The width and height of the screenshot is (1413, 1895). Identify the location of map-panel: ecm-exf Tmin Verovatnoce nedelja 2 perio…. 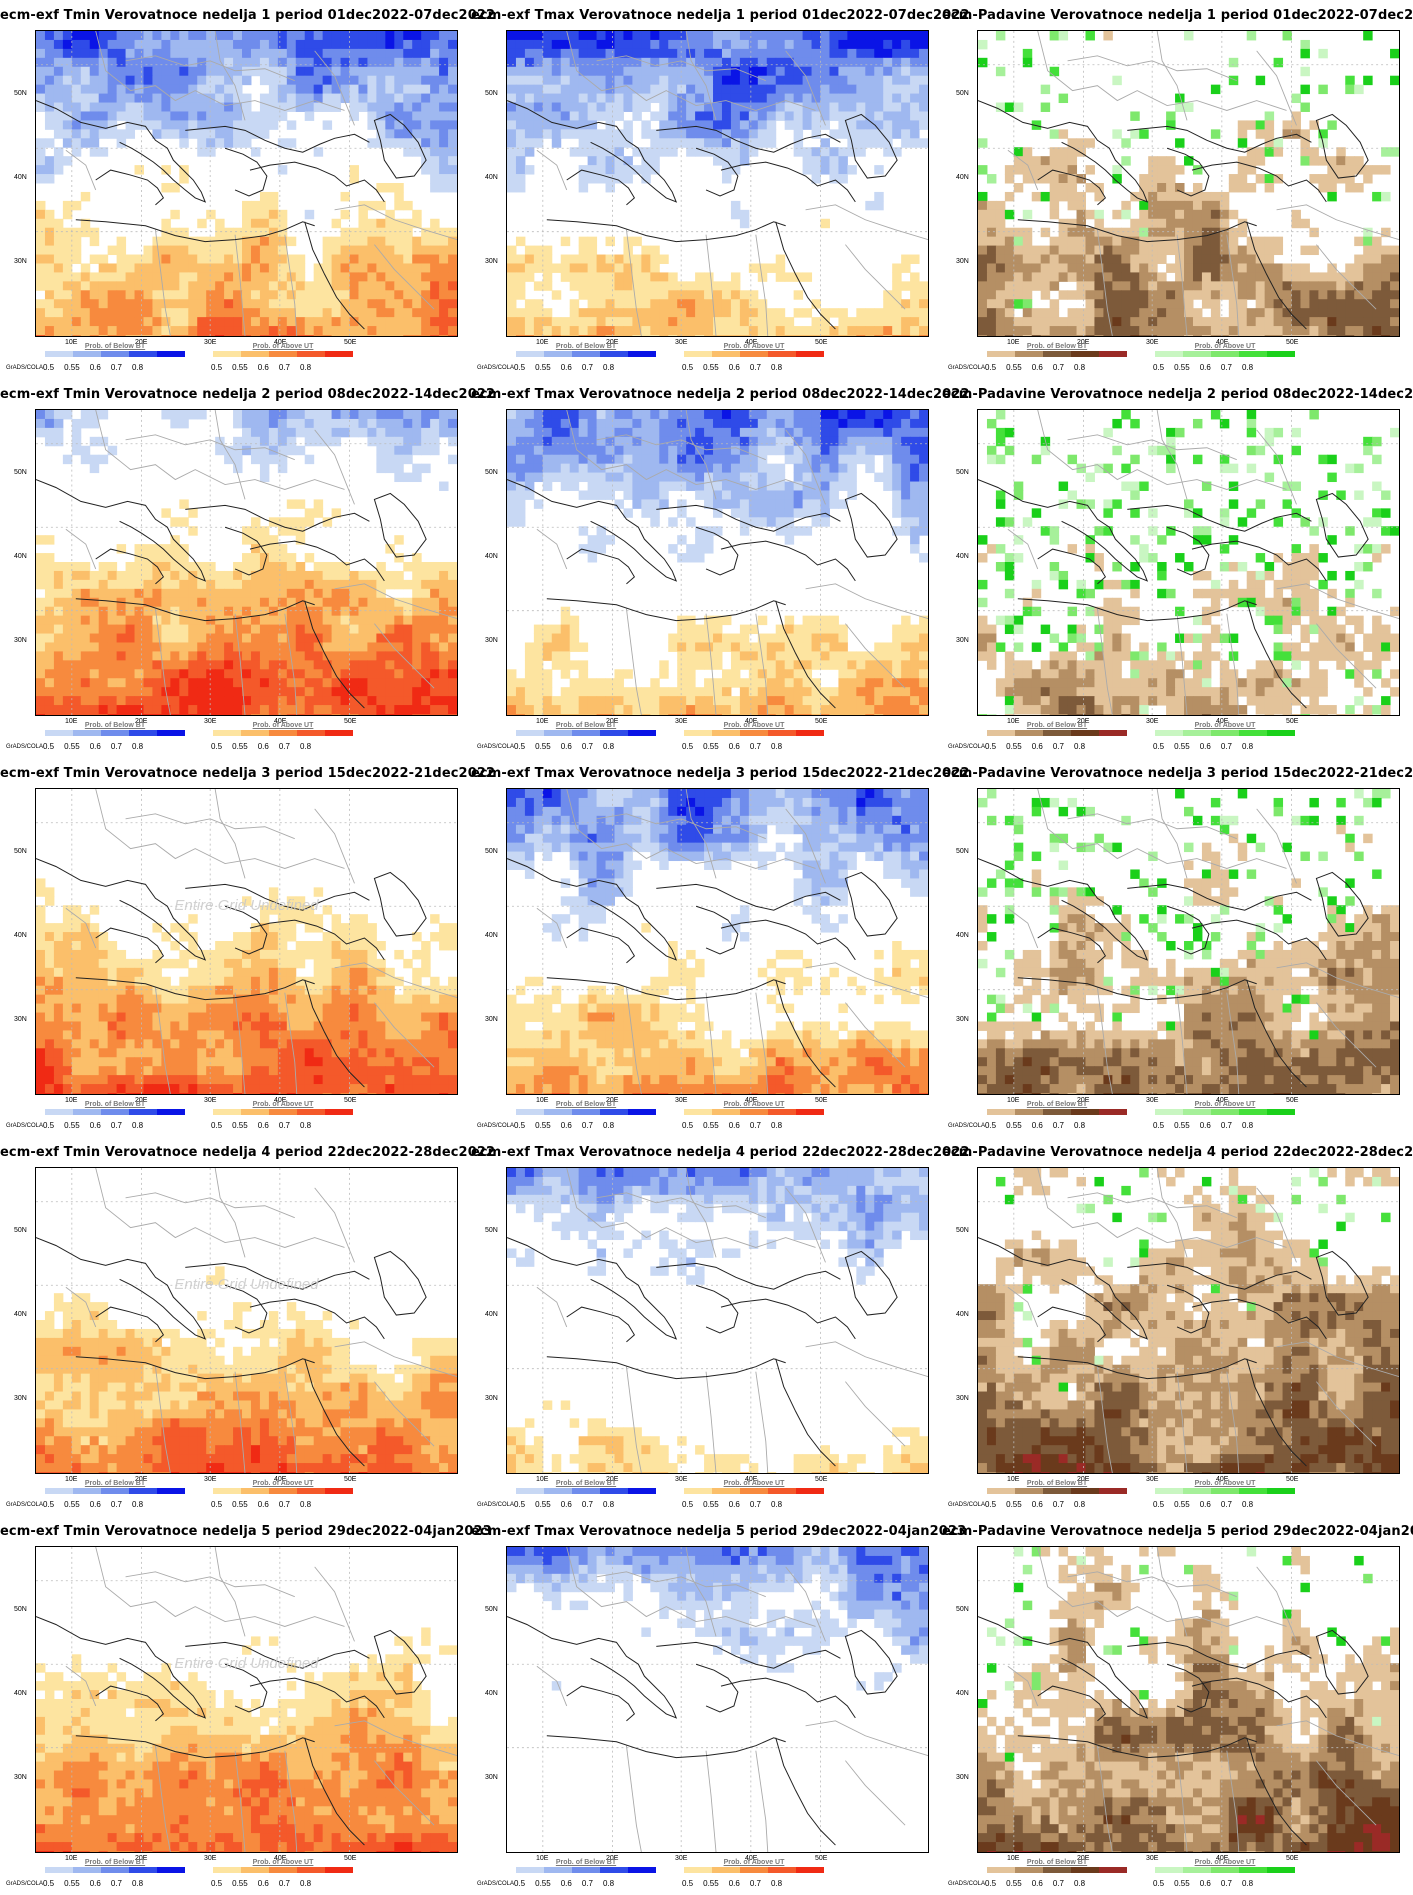
(247, 568).